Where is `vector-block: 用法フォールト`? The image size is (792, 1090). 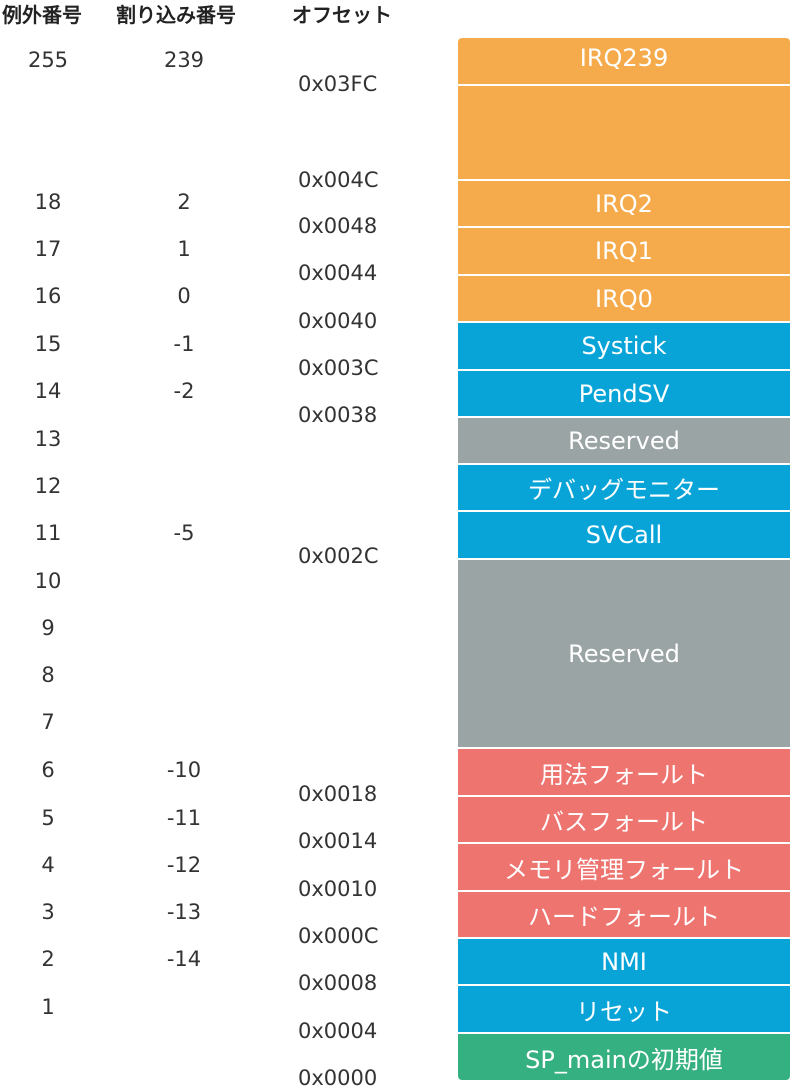 vector-block: 用法フォールト is located at coordinates (624, 773).